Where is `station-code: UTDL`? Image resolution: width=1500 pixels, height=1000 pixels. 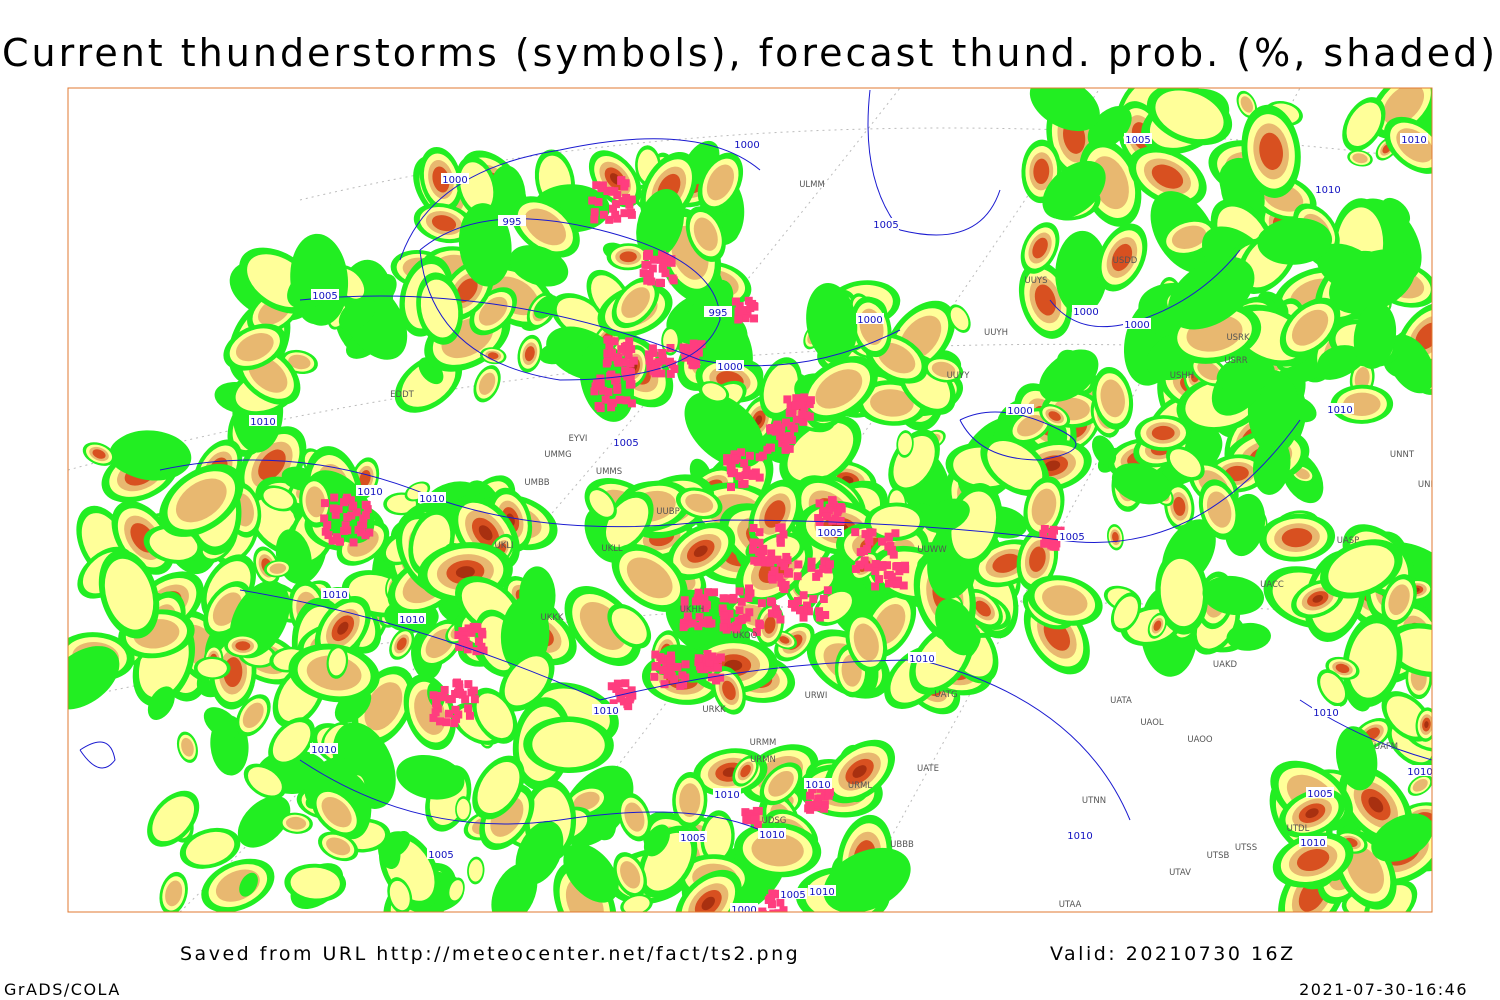
station-code: UTDL is located at coordinates (1298, 829).